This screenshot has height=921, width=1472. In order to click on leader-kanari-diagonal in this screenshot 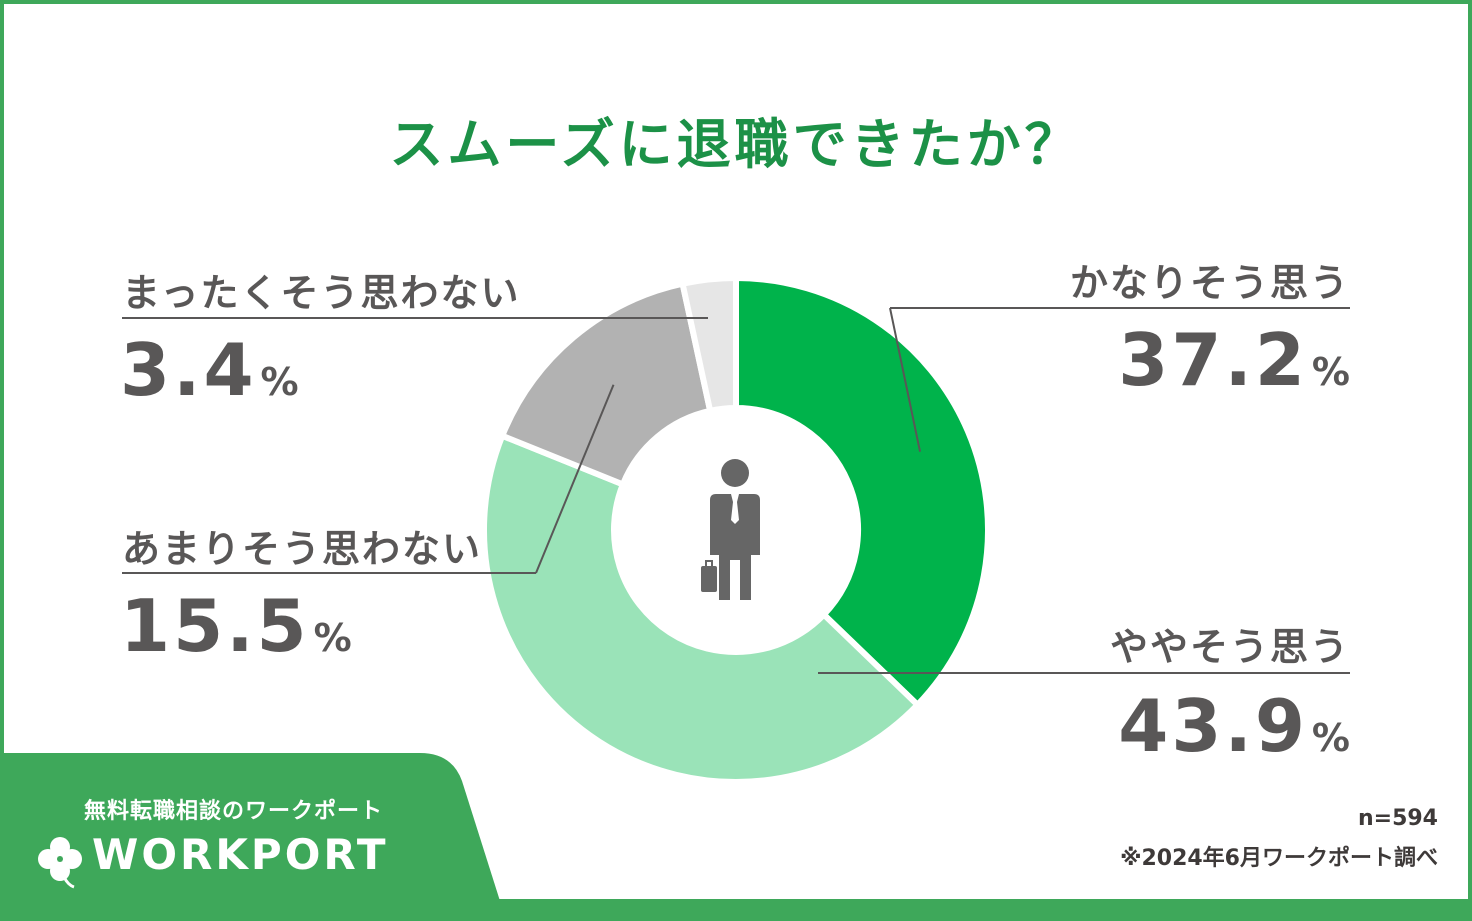, I will do `click(905, 379)`.